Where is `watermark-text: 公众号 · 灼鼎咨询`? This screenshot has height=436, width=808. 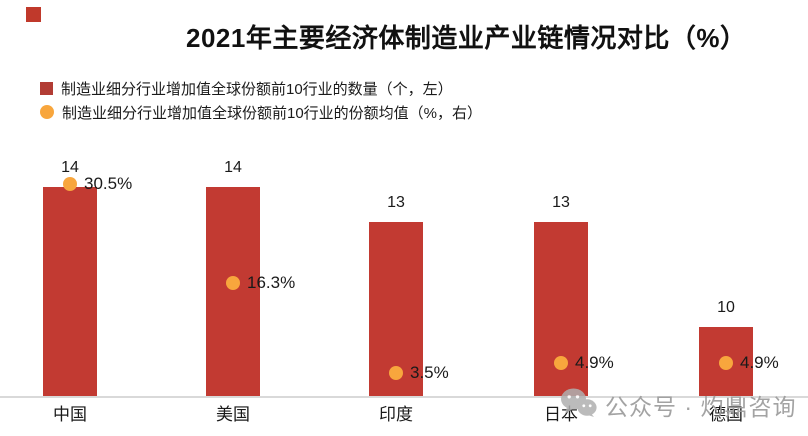
watermark-text: 公众号 · 灼鼎咨询 is located at coordinates (701, 407).